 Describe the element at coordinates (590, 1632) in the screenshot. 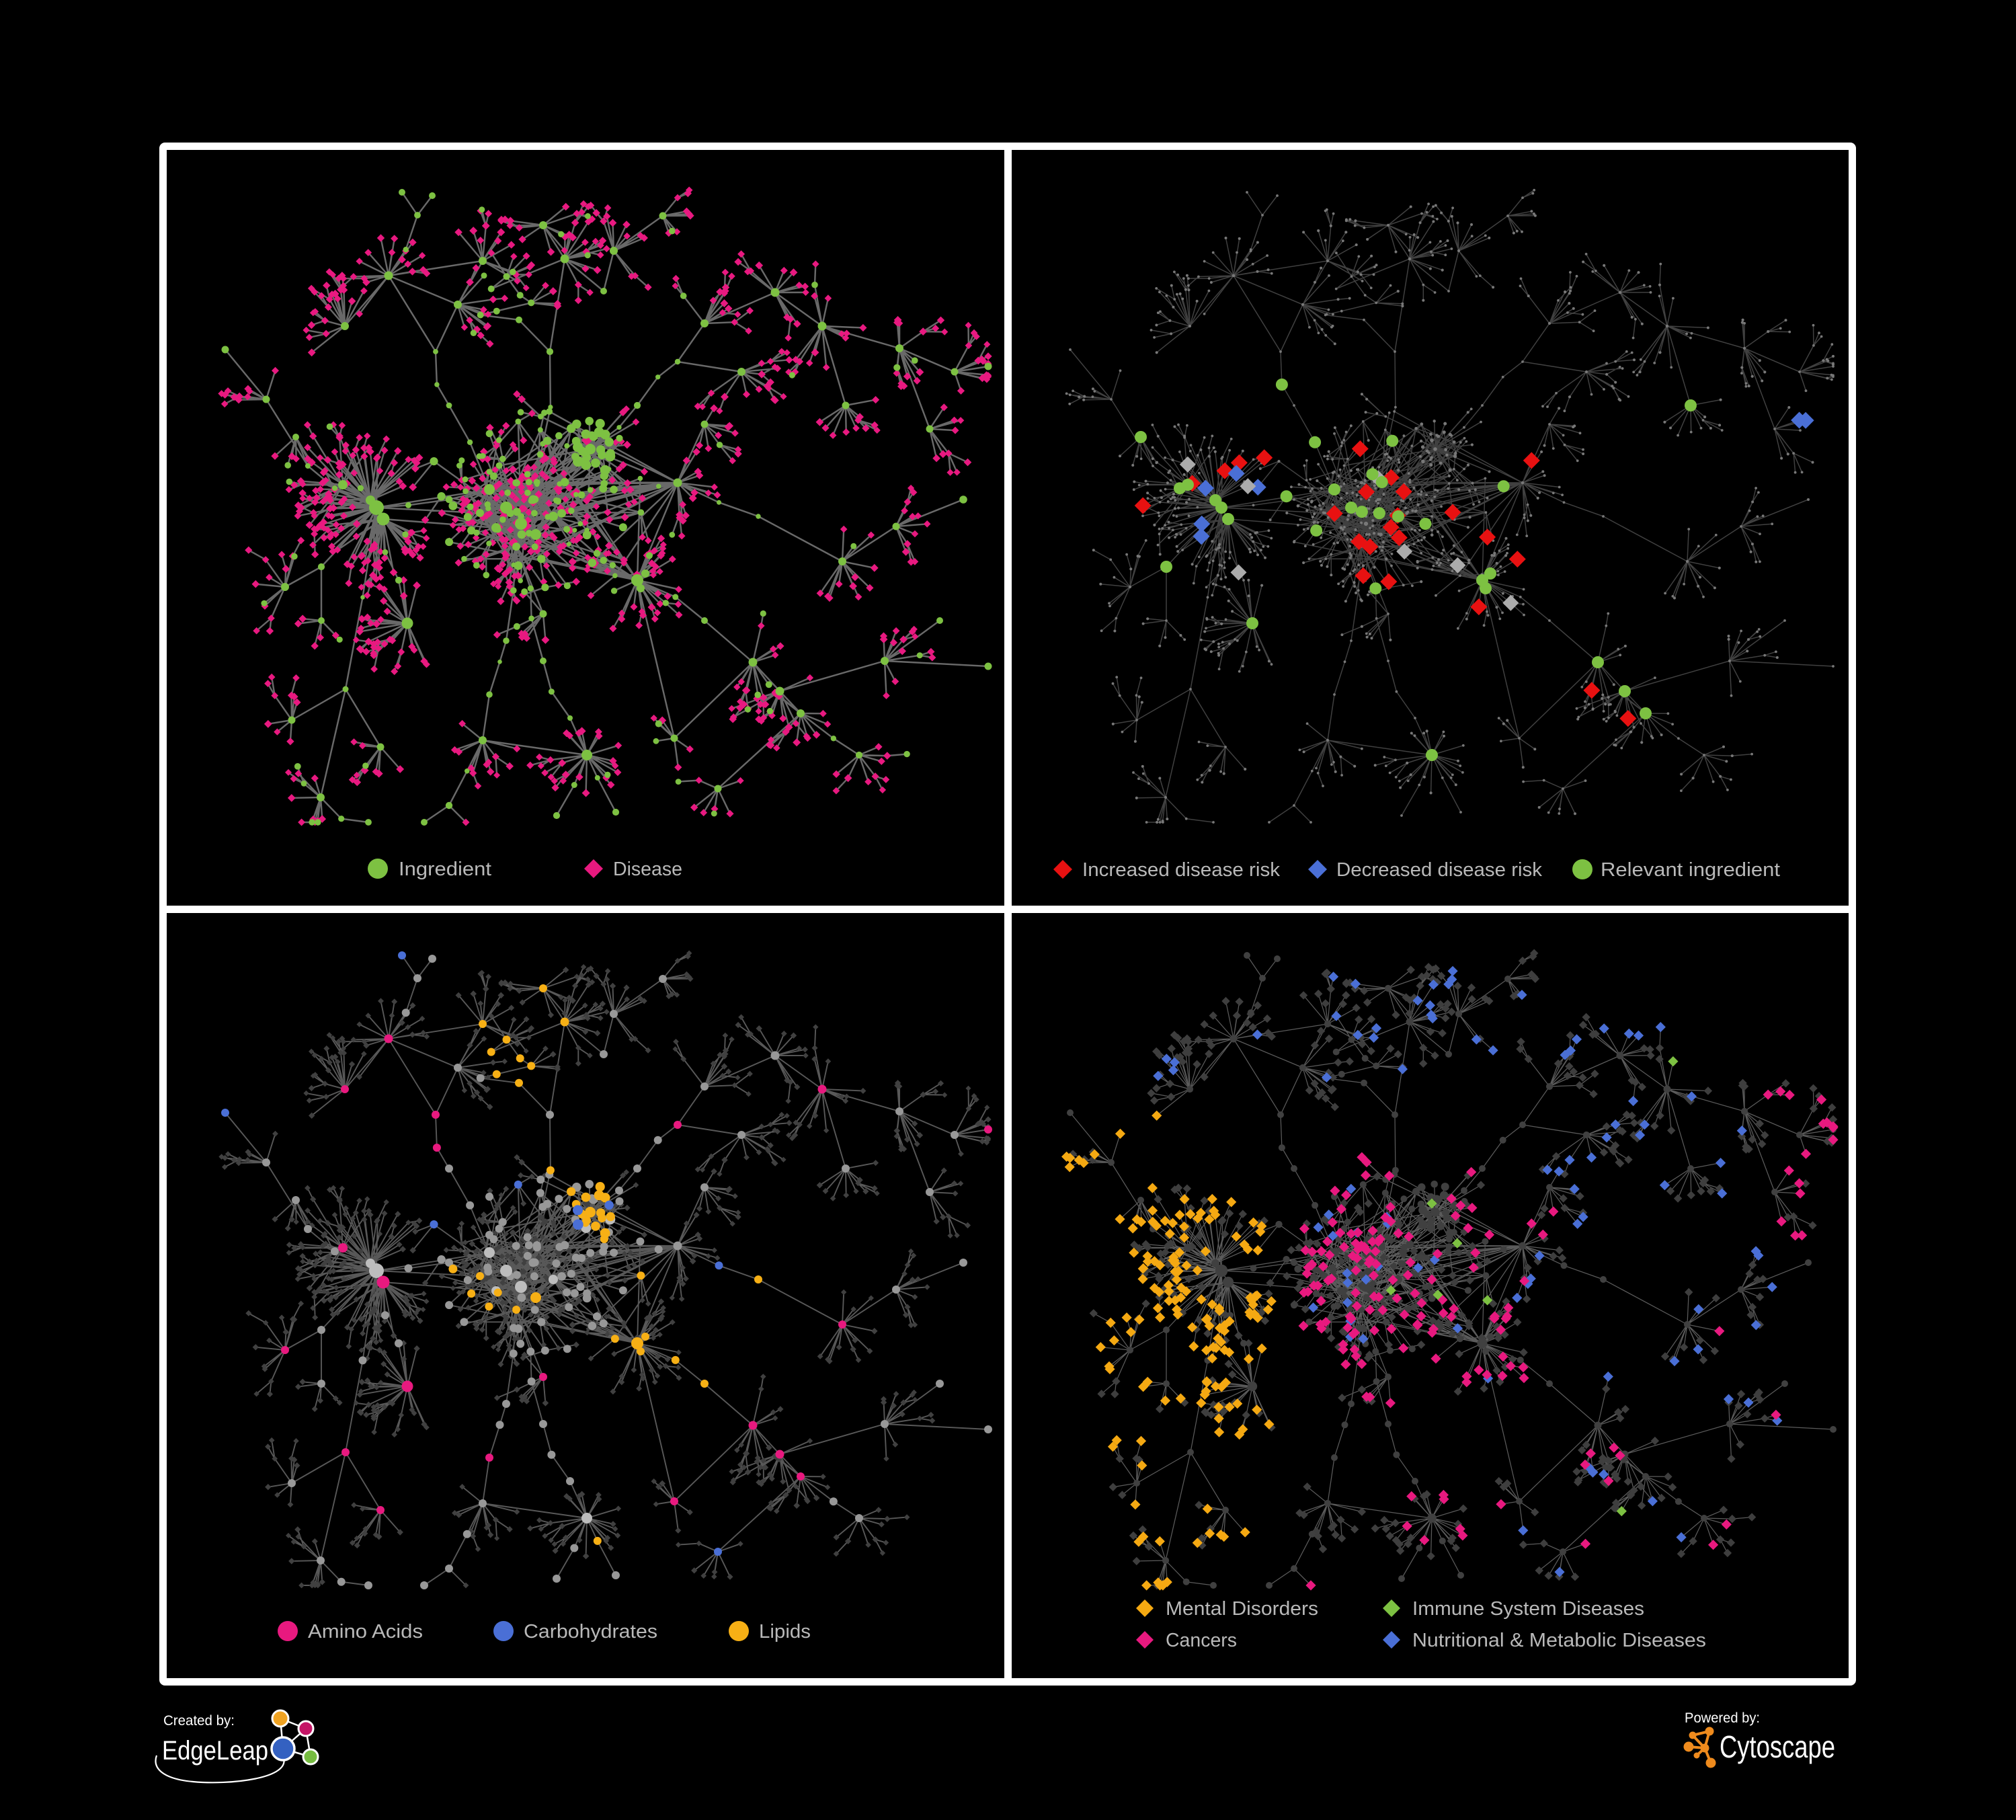

I see `svg-text: Carbohydrates` at that location.